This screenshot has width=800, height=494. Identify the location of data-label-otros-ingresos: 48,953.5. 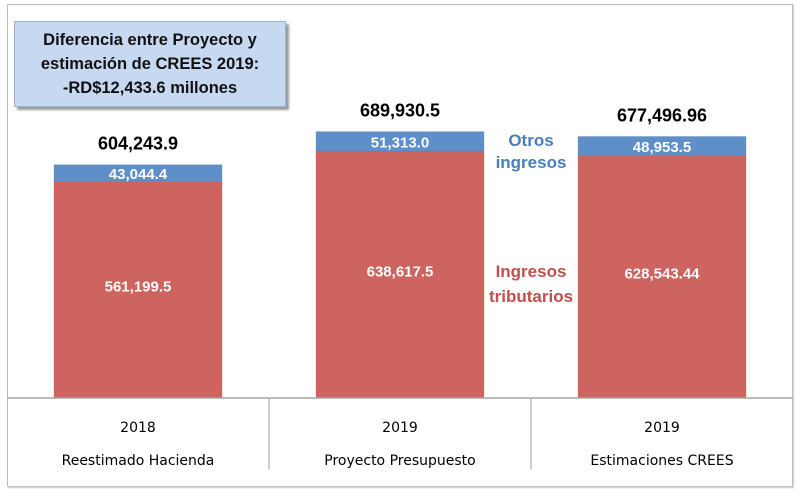
(662, 147).